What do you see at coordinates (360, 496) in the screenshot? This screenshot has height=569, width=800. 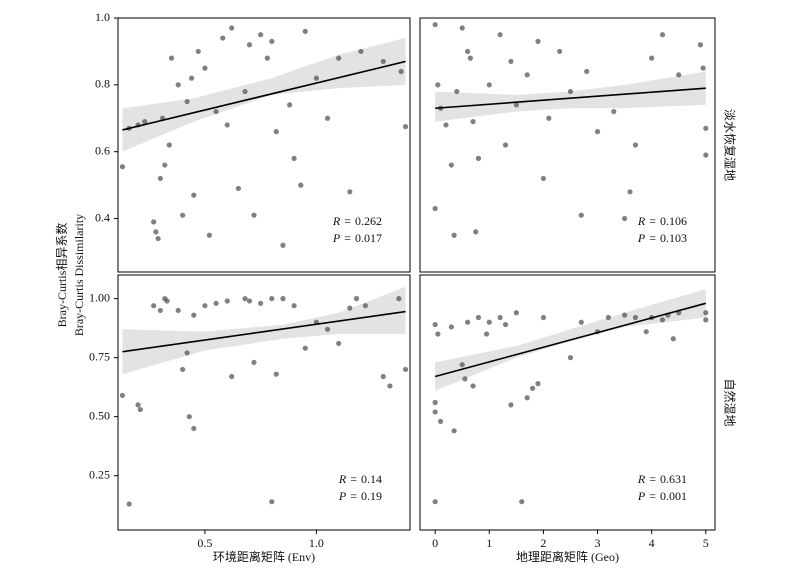 I see `stat-annotation: P = 0.19` at bounding box center [360, 496].